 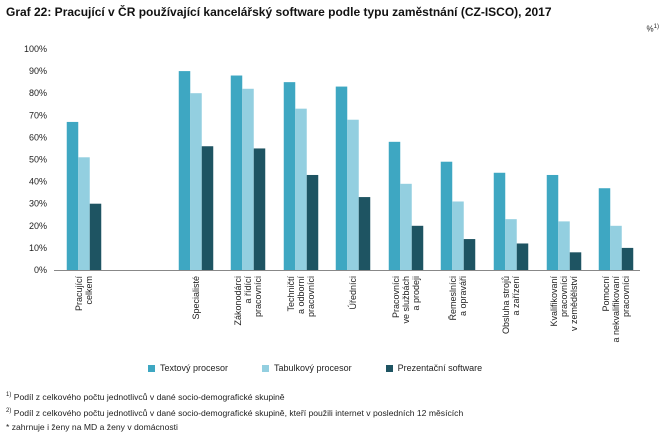 I want to click on footnote-1-ref: 1), so click(x=9, y=395).